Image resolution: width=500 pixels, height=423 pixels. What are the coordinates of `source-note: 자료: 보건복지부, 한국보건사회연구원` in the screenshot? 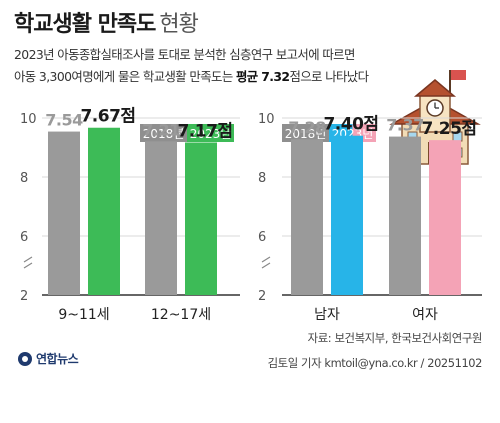 It's located at (395, 338).